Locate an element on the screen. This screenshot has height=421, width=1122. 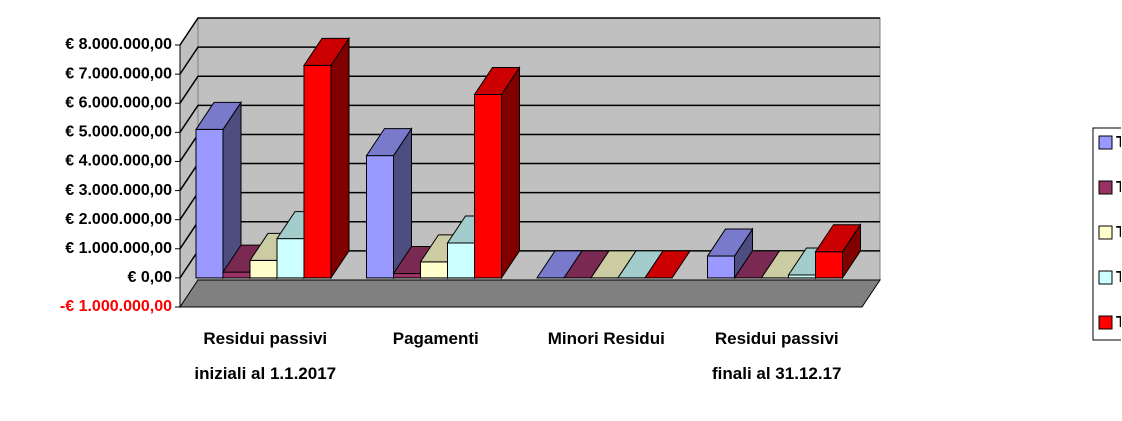
label-line: Minori Residui is located at coordinates (606, 338).